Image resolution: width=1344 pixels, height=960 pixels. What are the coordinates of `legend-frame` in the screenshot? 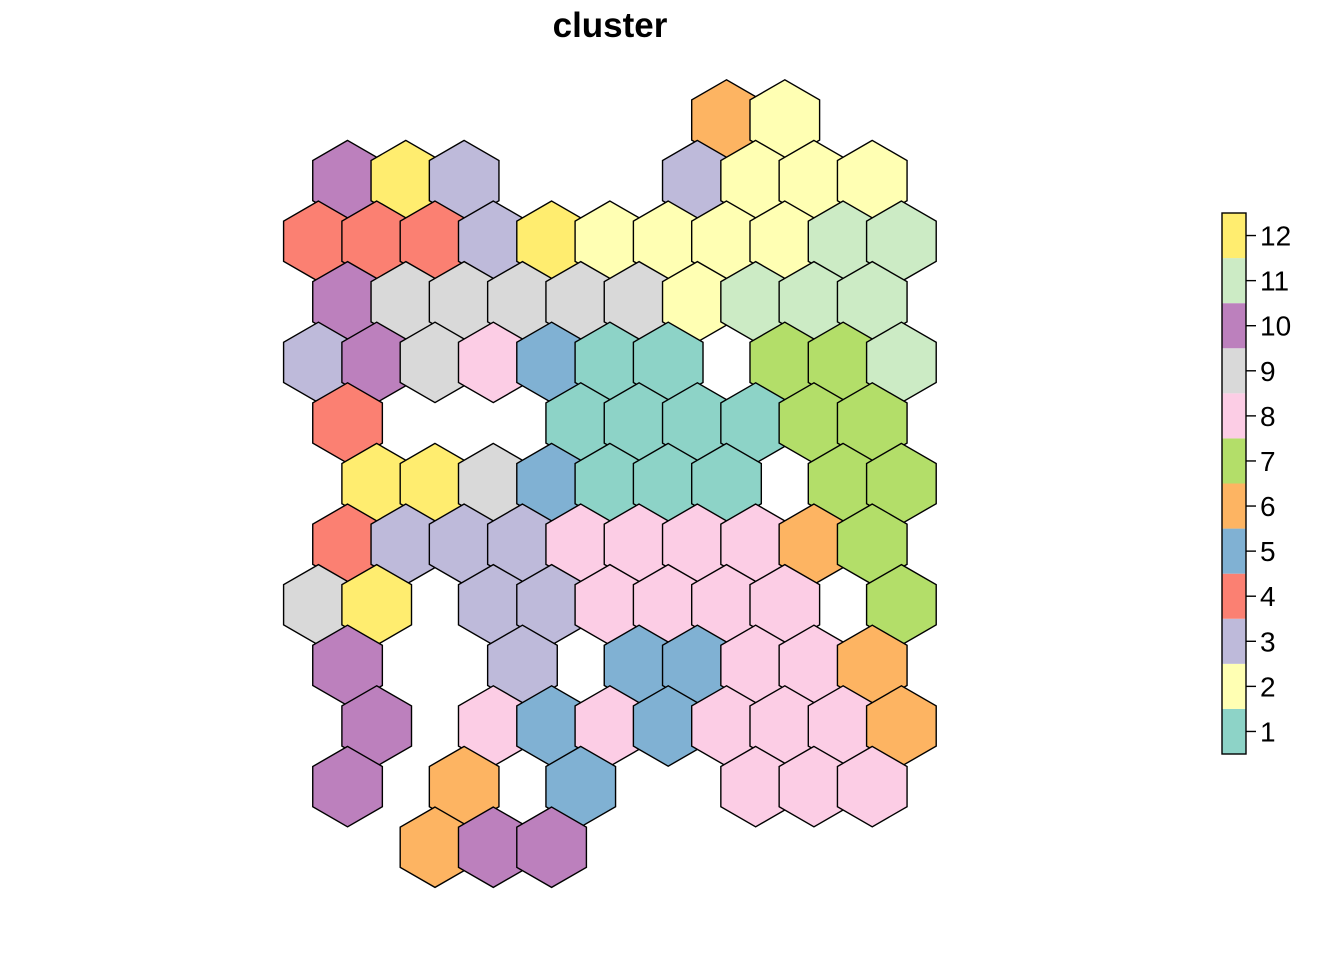 It's located at (1234, 483).